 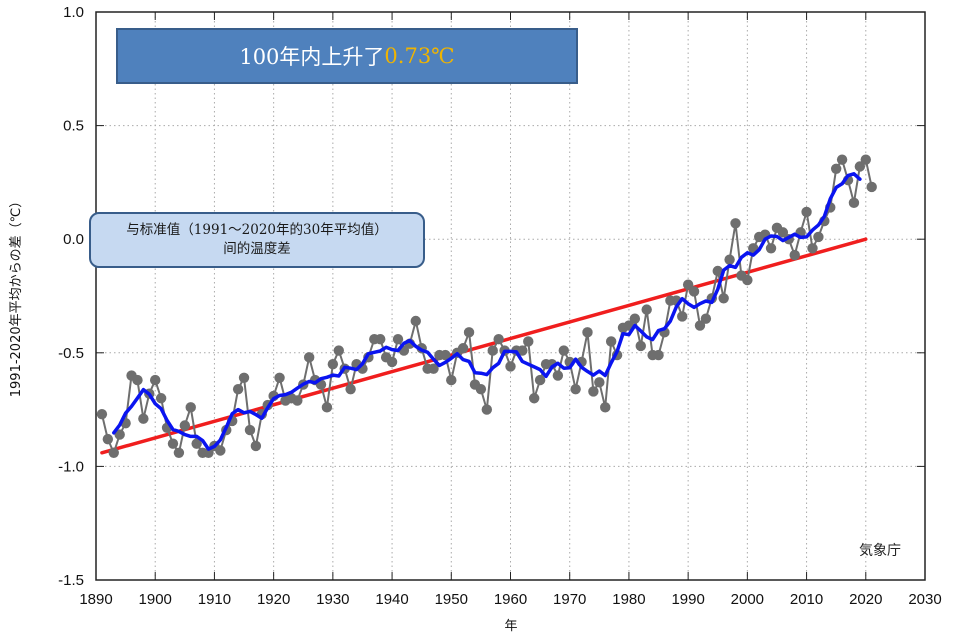 What do you see at coordinates (73, 126) in the screenshot?
I see `y-tick-label: 0.5` at bounding box center [73, 126].